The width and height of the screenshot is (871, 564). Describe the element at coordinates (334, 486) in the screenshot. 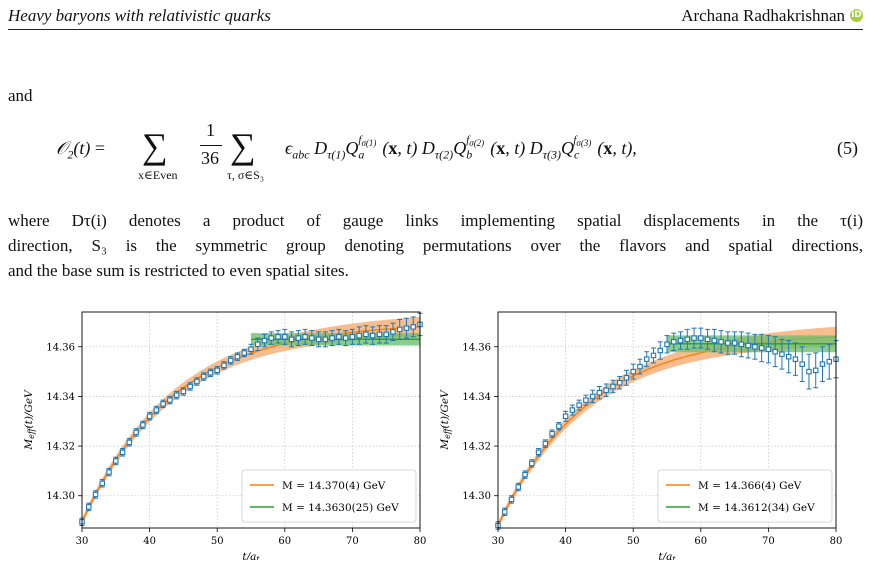

I see `legend-label-1: M = 14.370(4) GeV` at that location.